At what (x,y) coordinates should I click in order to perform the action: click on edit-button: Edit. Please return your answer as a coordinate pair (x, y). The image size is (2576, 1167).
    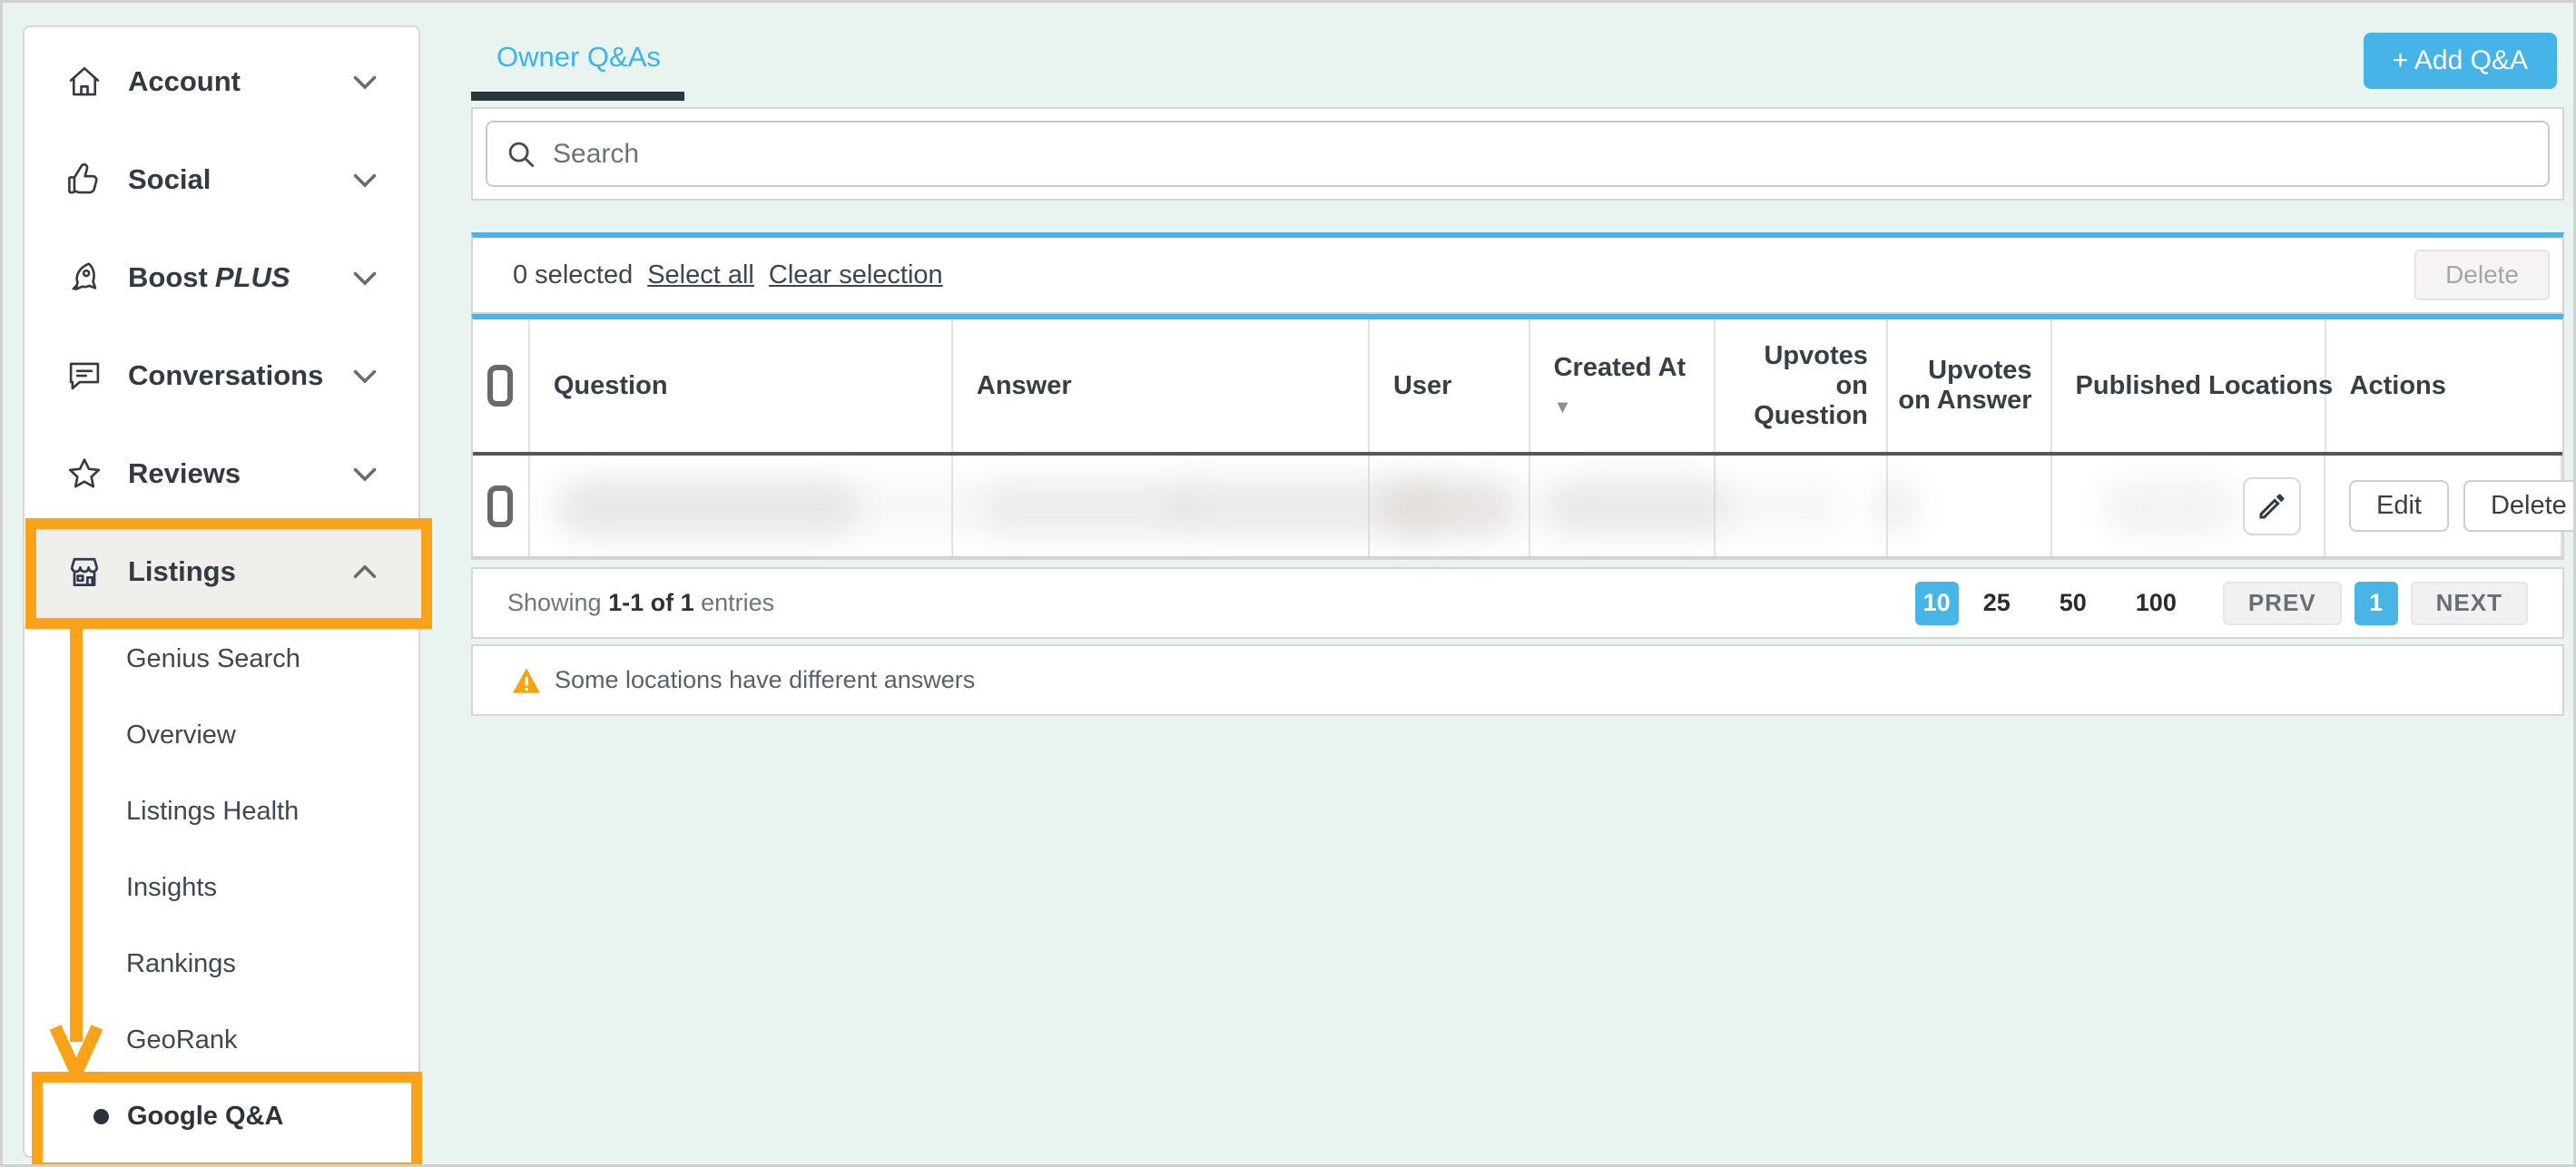
    Looking at the image, I should click on (2399, 506).